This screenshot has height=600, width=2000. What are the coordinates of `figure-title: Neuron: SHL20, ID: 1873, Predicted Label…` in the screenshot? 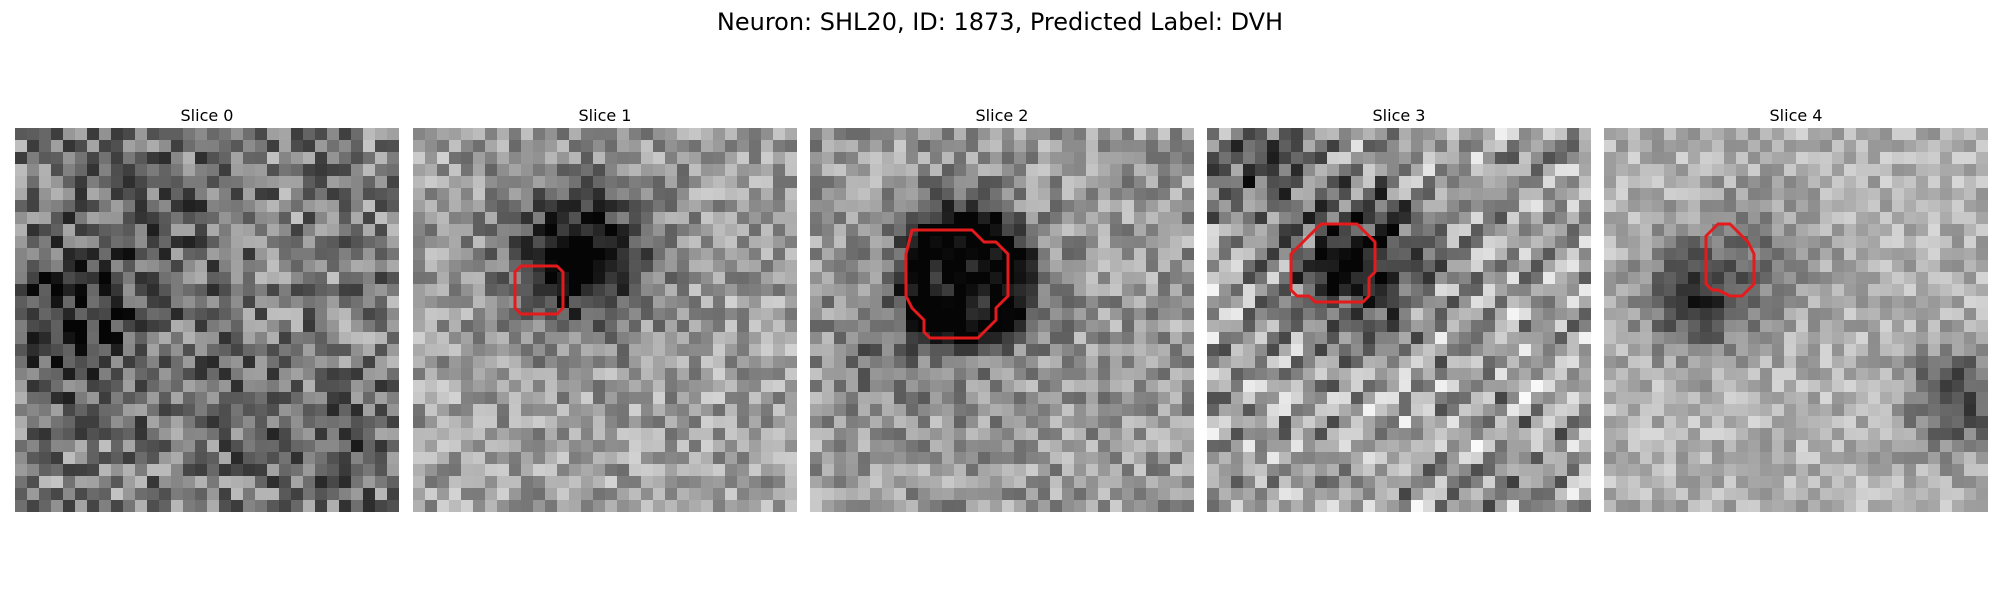 It's located at (1000, 22).